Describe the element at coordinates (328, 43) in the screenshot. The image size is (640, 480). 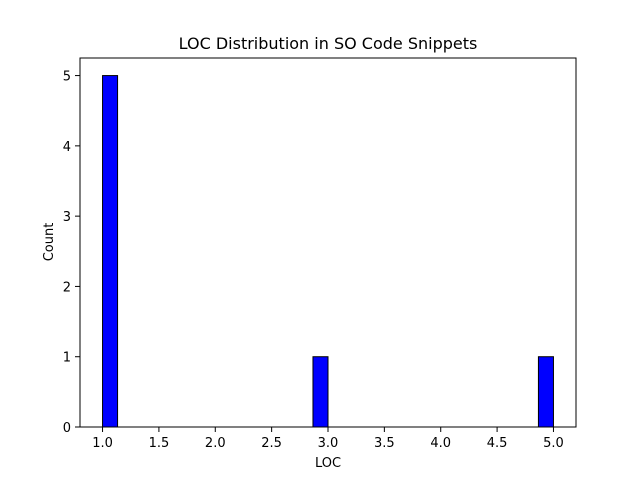
I see `chart-title: LOC Distribution in SO Code Snippets` at that location.